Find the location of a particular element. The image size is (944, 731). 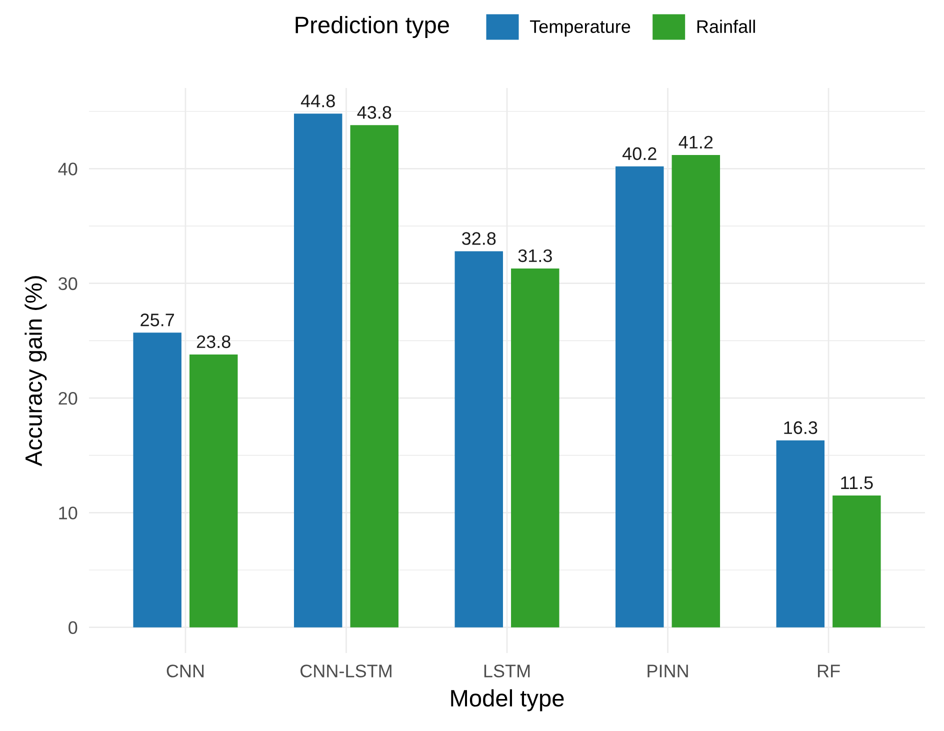

y-axis-title: Accuracy gain (%) is located at coordinates (35, 371).